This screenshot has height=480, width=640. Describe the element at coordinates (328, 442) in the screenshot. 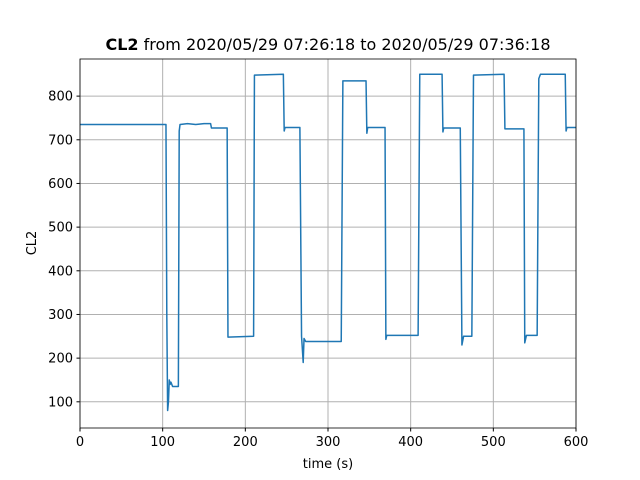

I see `x-tick-label: 300` at that location.